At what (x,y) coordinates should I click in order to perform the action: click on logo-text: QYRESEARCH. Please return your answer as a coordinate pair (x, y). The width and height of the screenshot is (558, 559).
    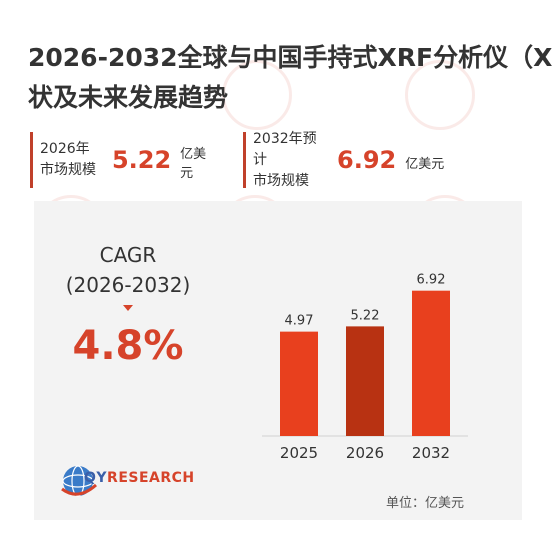
    Looking at the image, I should click on (139, 478).